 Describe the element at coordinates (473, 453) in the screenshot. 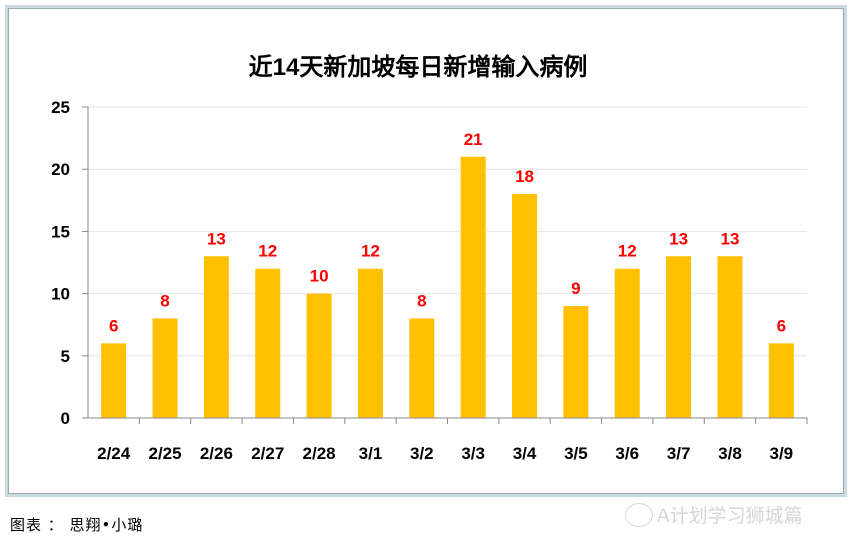

I see `x-tick-label: 3/3` at that location.